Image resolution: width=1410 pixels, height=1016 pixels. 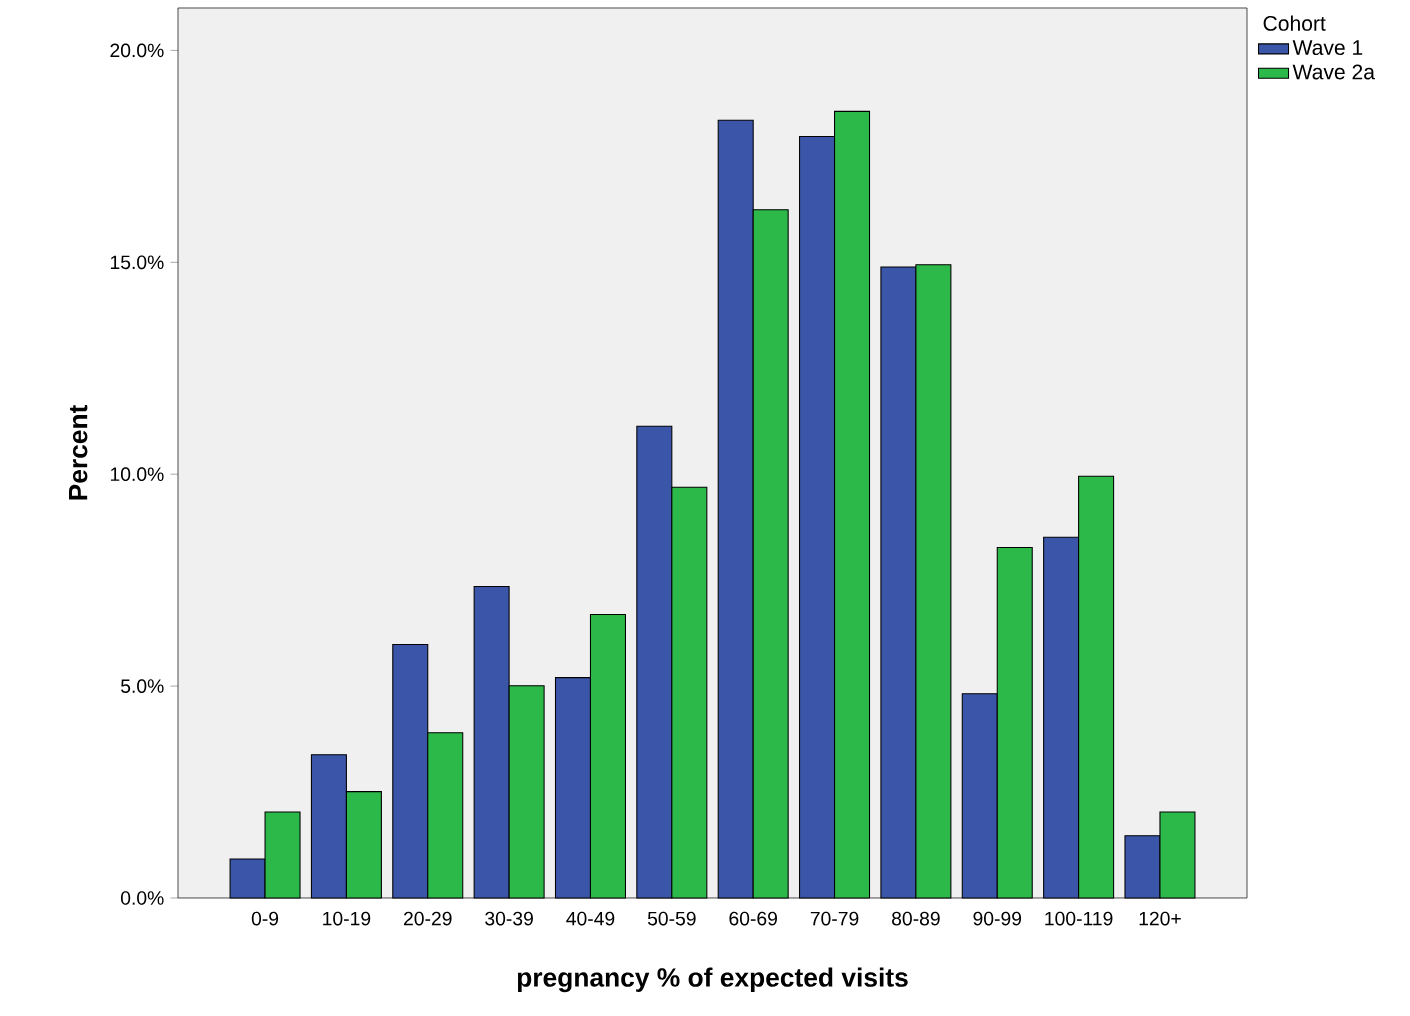 I want to click on y-tick-label: 20.0%, so click(x=137, y=50).